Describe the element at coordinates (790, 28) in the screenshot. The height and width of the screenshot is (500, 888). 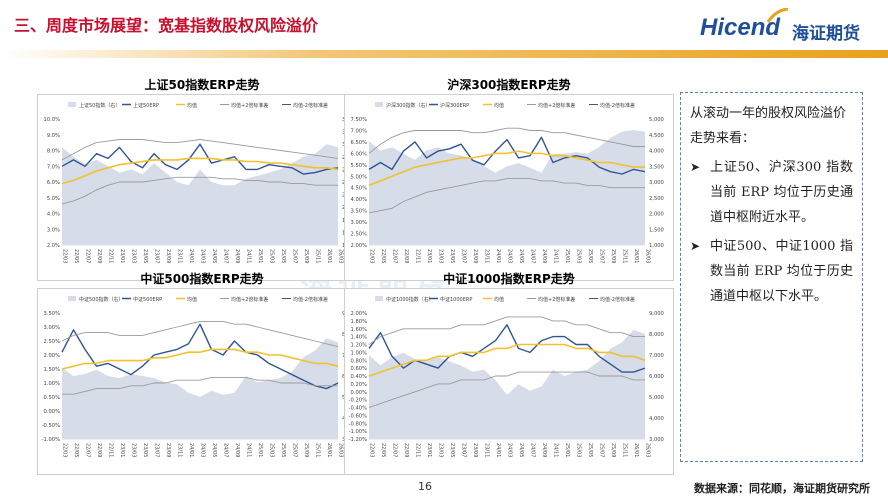
I see `company-logo: Hicend 海证期货` at that location.